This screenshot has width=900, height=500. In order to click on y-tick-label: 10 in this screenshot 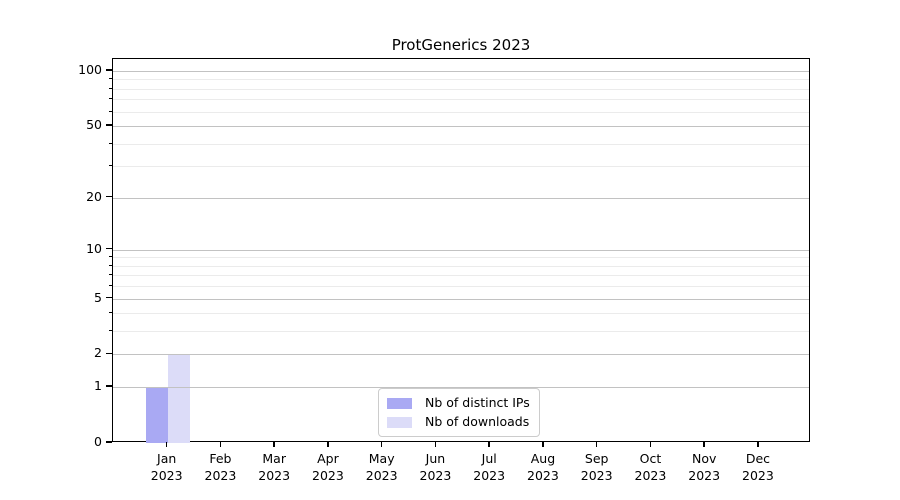, I will do `click(94, 248)`.